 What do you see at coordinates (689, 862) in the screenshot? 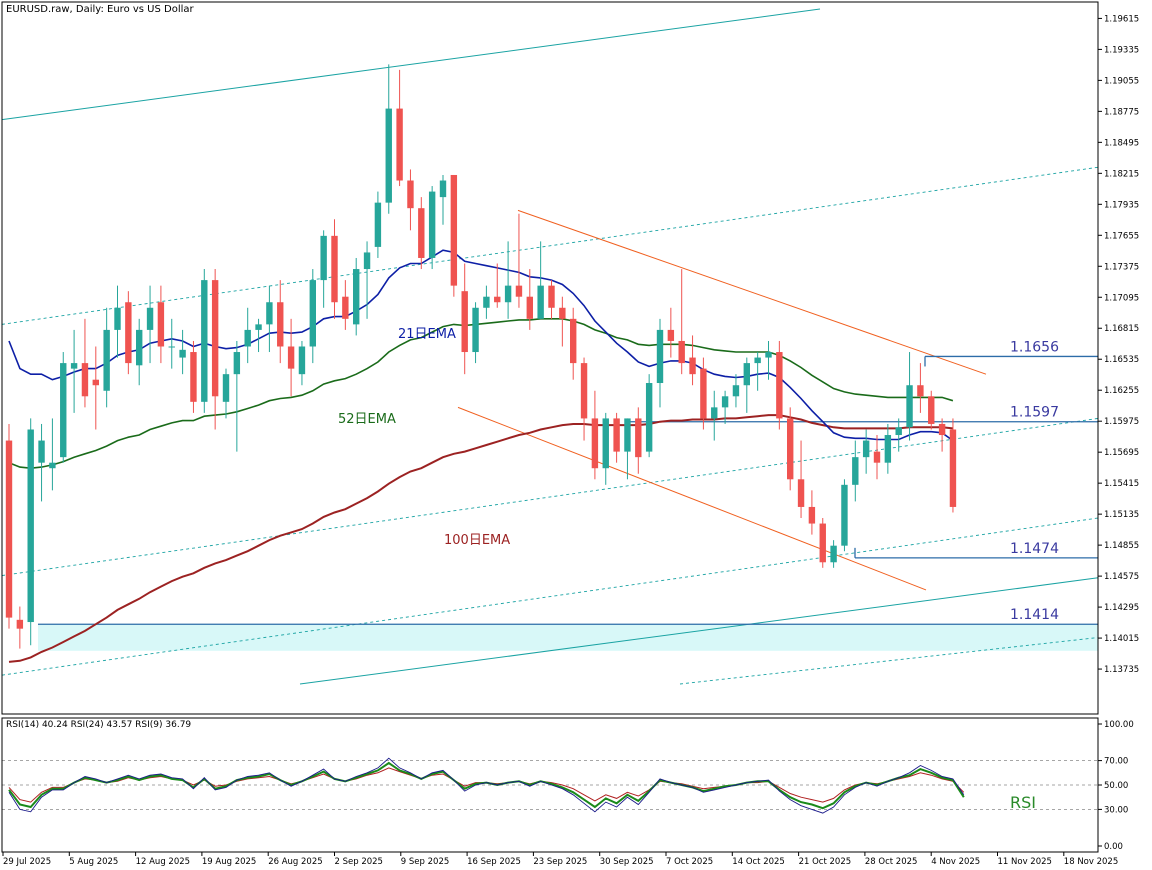
I see `date-tick-label: 7 Oct 2025` at bounding box center [689, 862].